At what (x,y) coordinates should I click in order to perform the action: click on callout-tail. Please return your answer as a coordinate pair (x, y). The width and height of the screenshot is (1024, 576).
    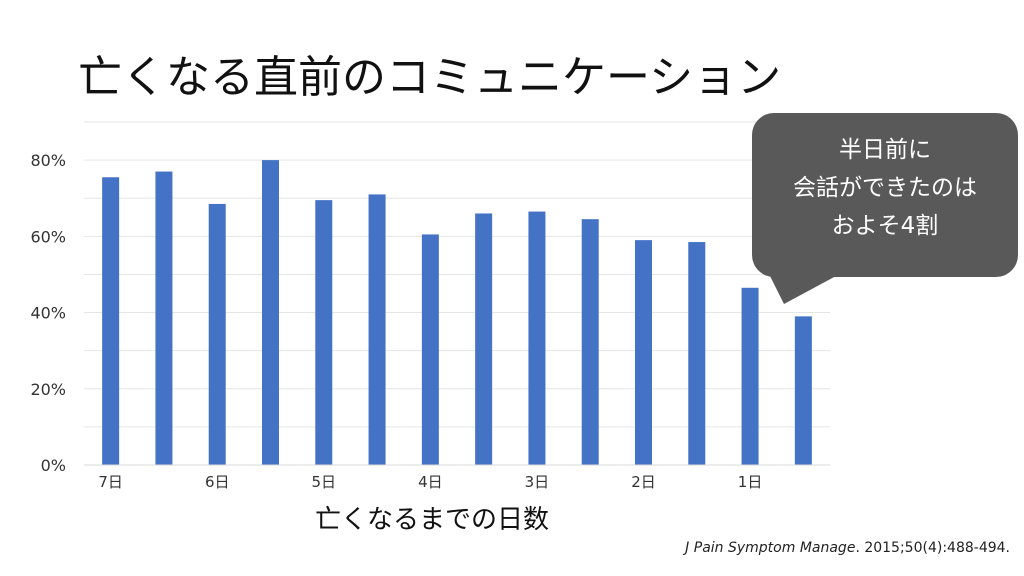
    Looking at the image, I should click on (803, 290).